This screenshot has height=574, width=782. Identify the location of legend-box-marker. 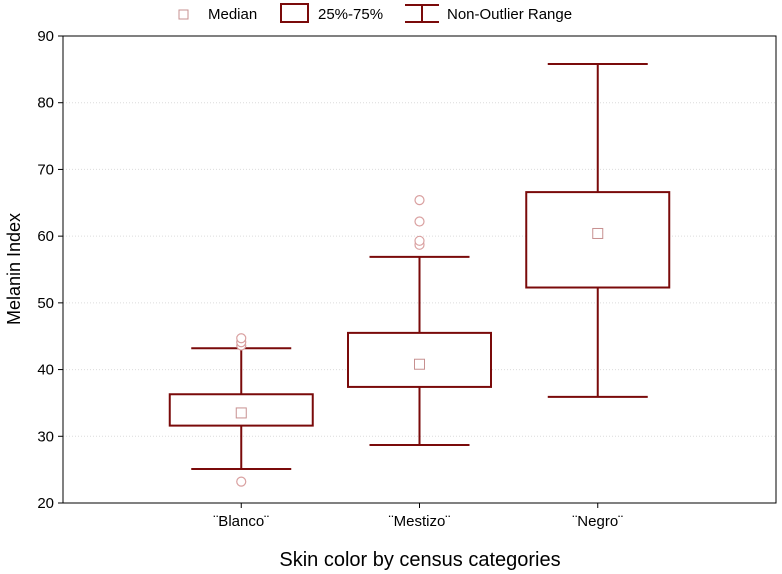
(294, 13).